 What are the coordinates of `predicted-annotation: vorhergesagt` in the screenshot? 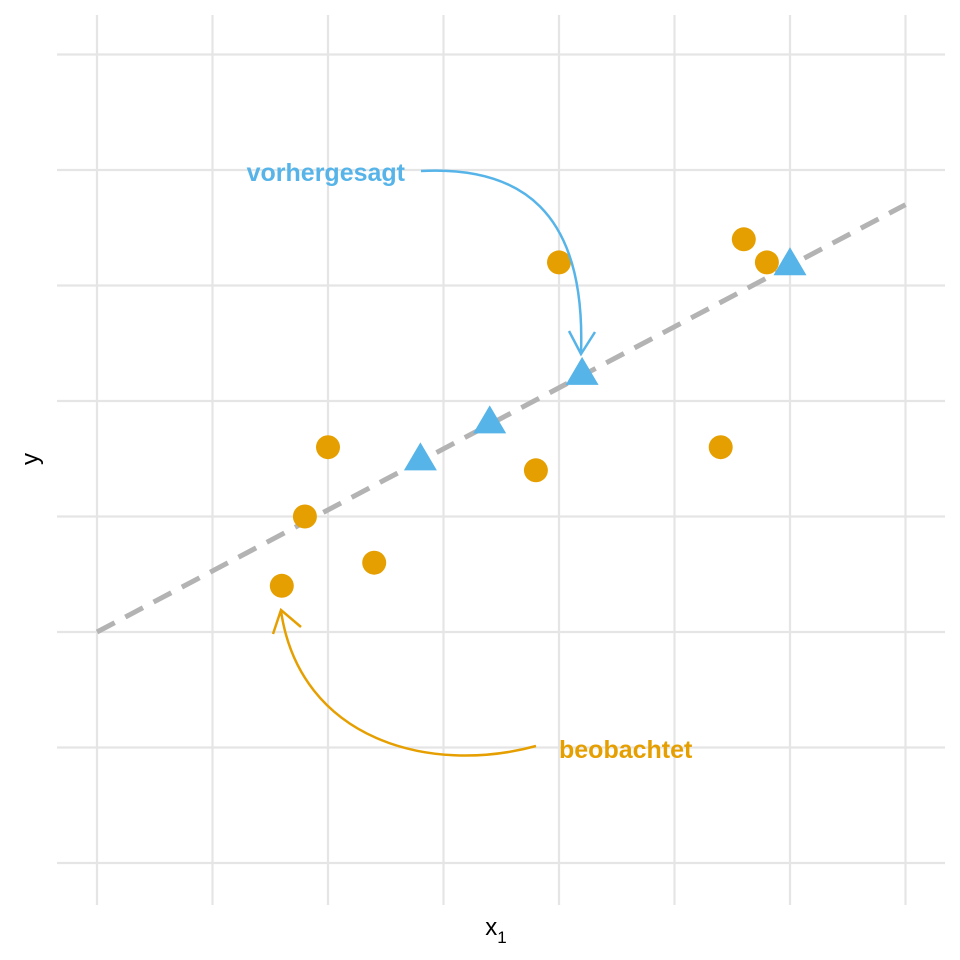 It's located at (326, 173).